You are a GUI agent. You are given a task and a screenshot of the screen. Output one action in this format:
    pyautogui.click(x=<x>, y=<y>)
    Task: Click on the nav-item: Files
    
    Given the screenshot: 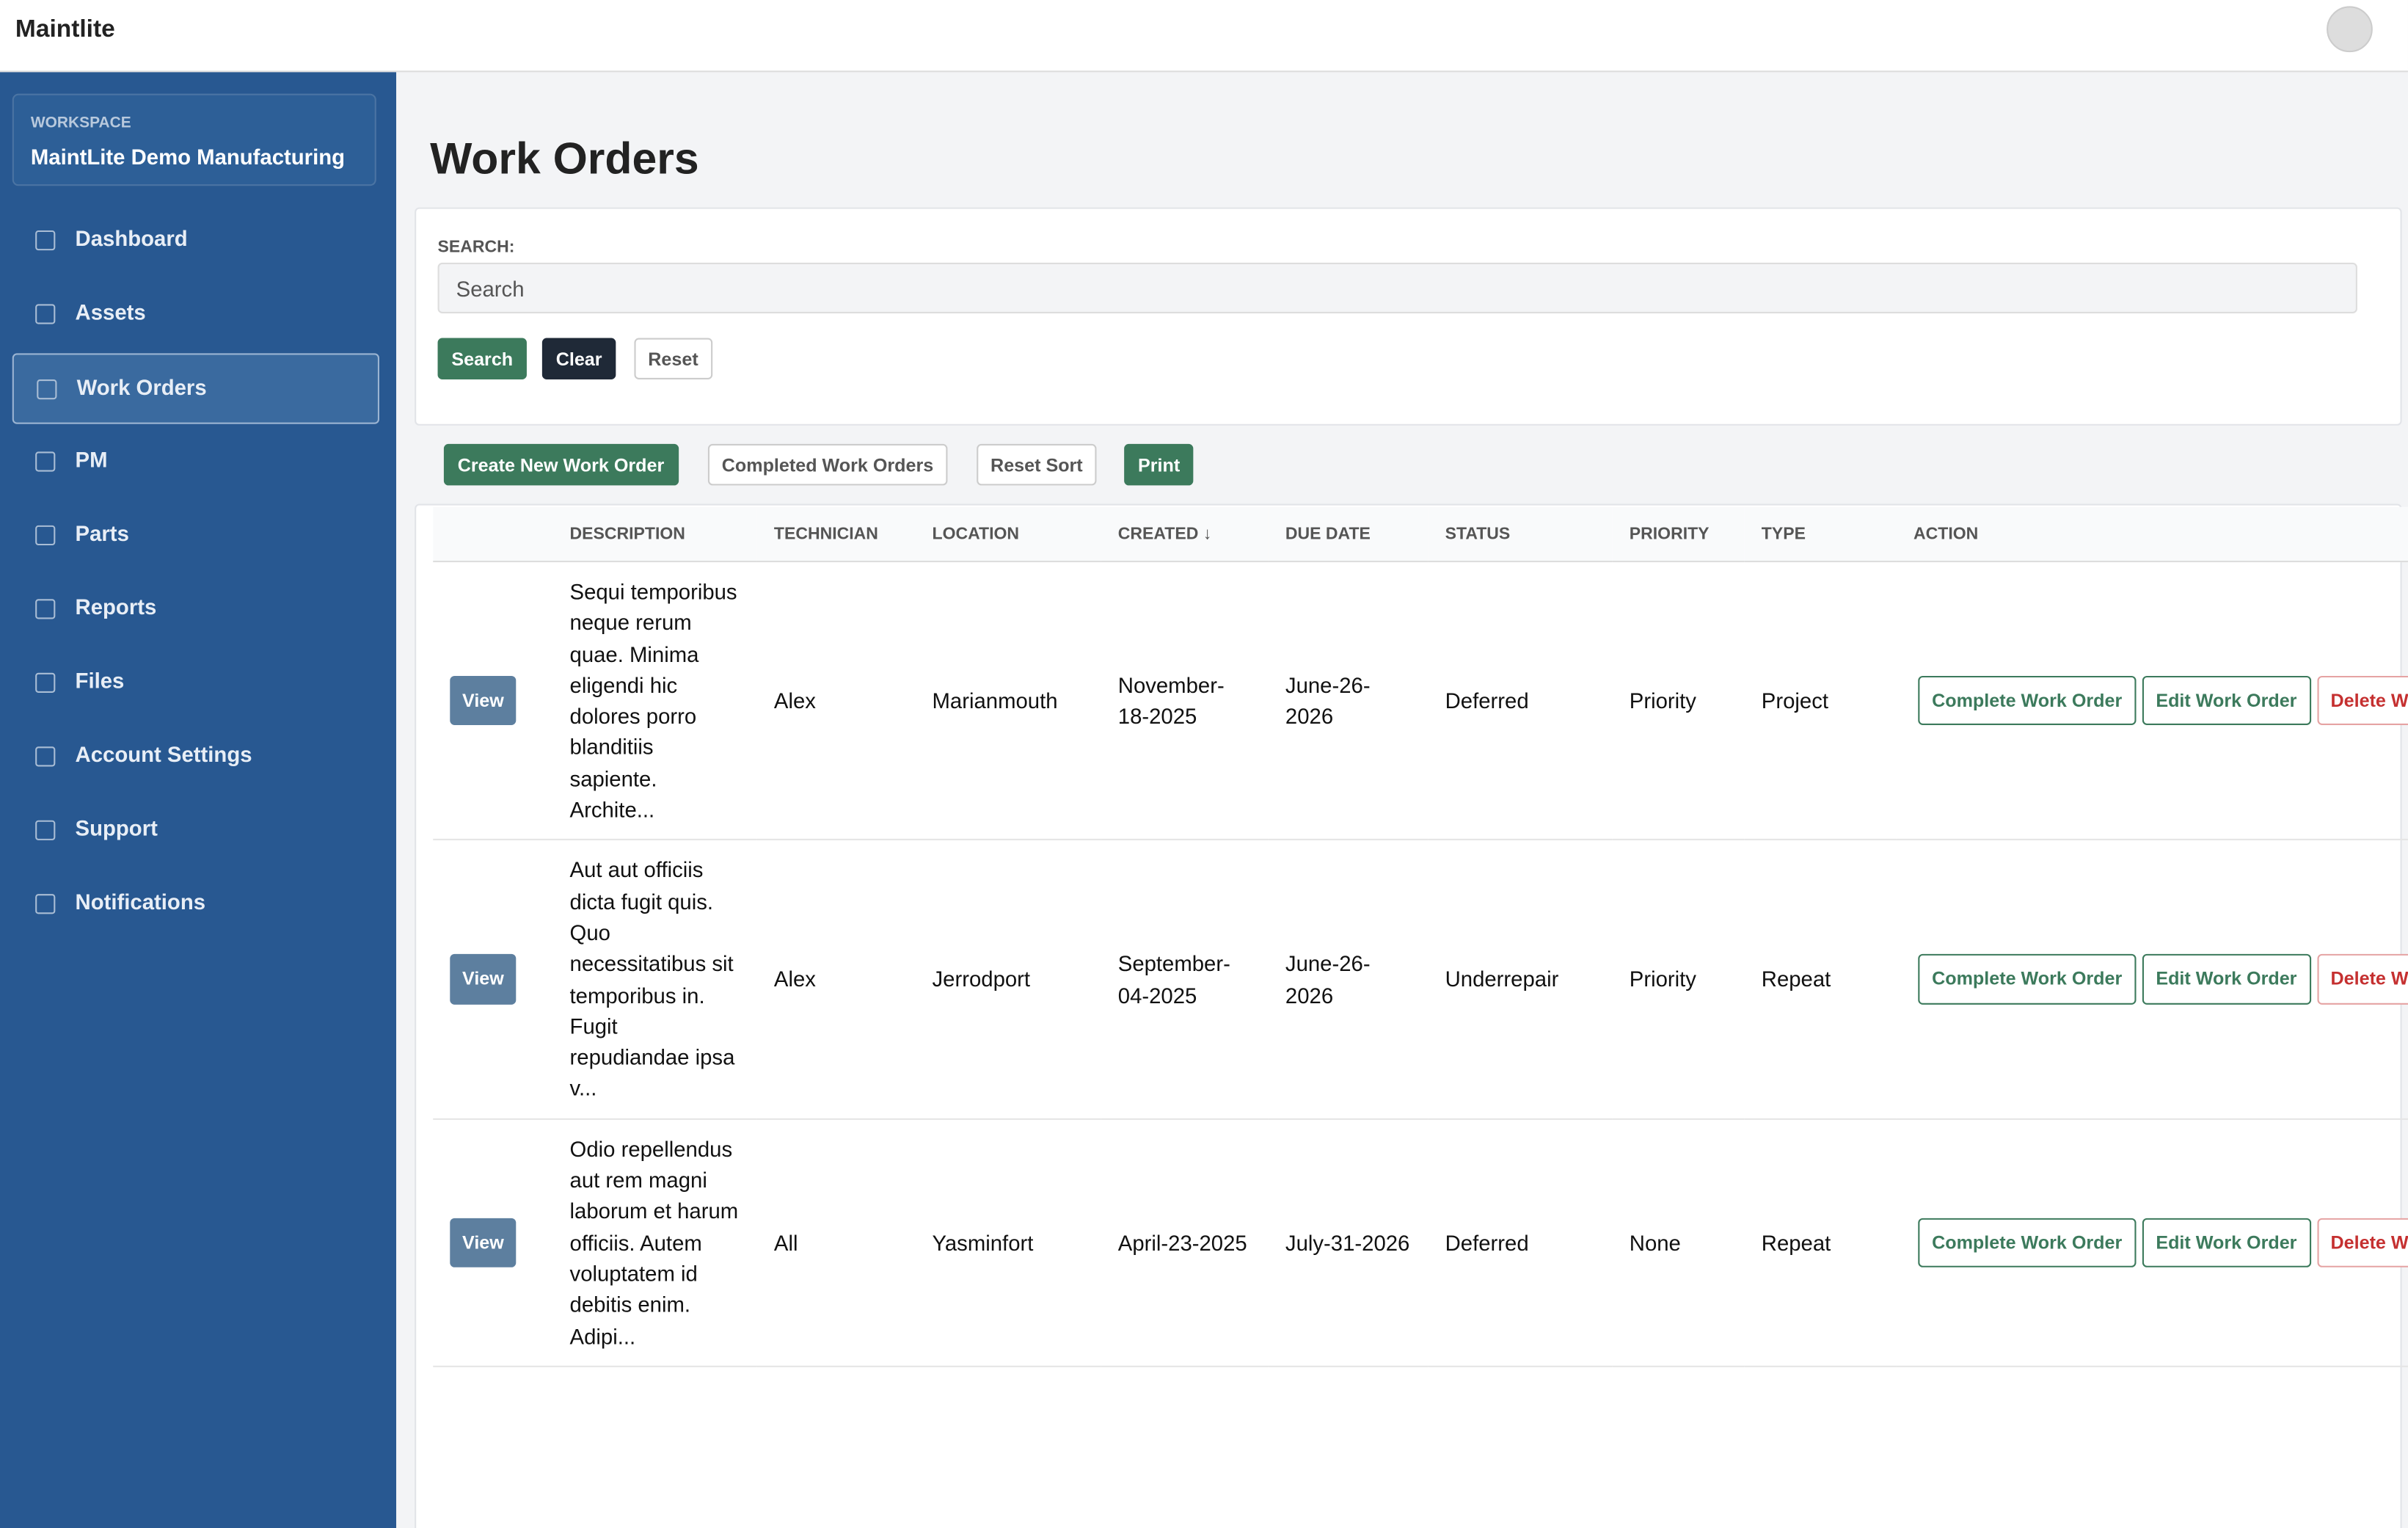 What is the action you would take?
    pyautogui.click(x=194, y=682)
    